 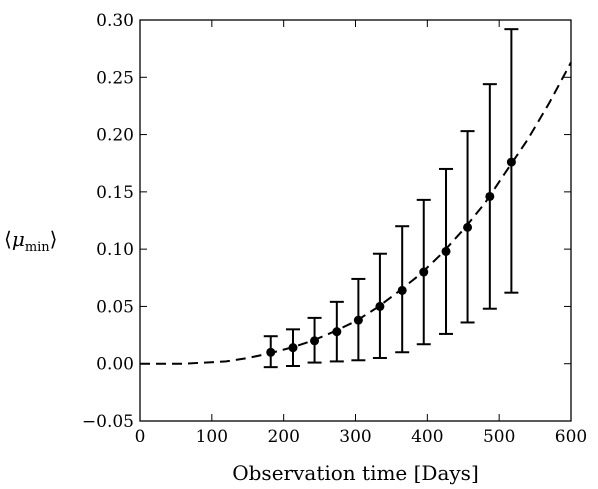 I want to click on x-tick-label: 0, so click(x=140, y=437).